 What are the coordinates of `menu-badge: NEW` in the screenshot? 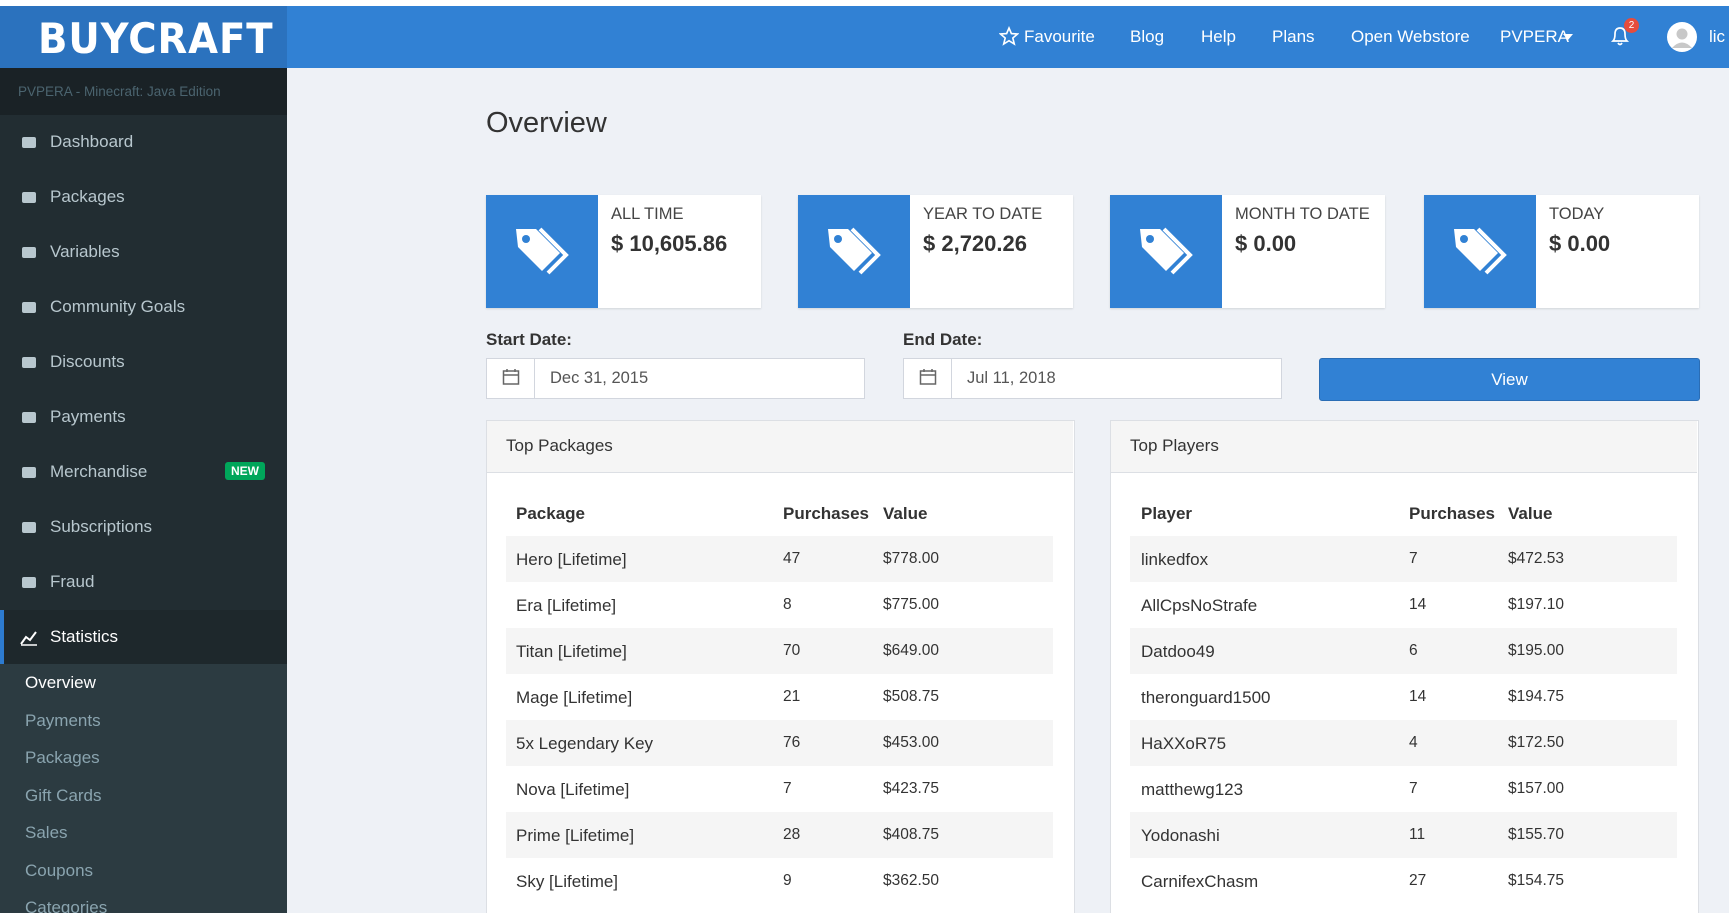 It's located at (245, 471).